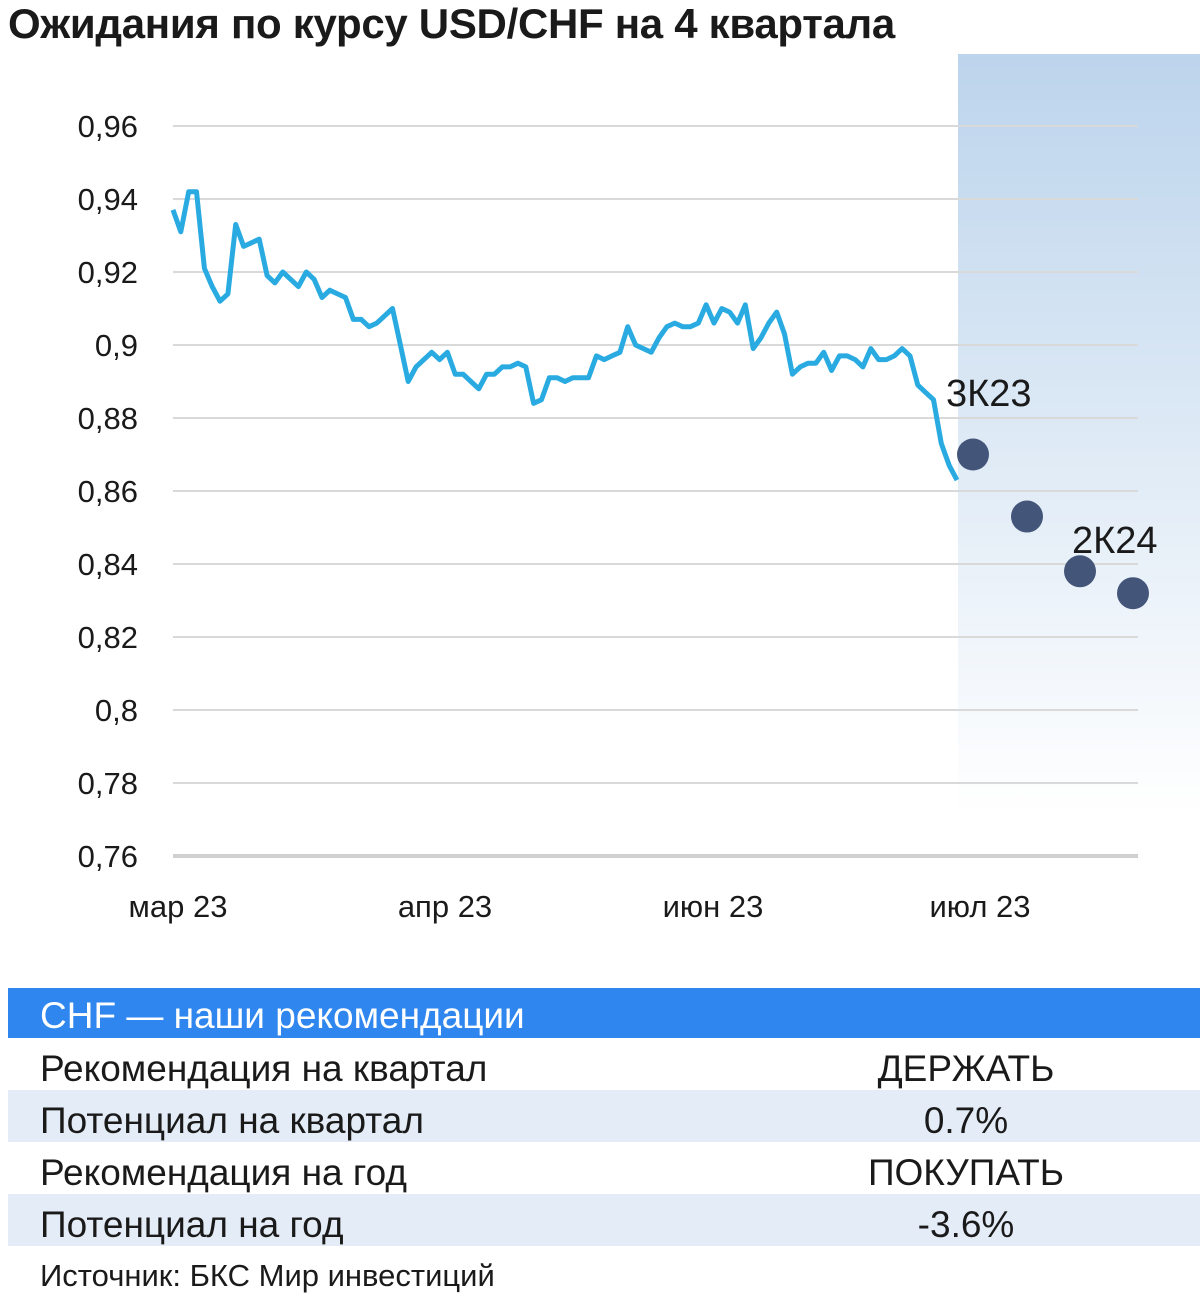 The height and width of the screenshot is (1301, 1200). Describe the element at coordinates (966, 1068) in the screenshot. I see `row-value: ДЕРЖАТЬ` at that location.